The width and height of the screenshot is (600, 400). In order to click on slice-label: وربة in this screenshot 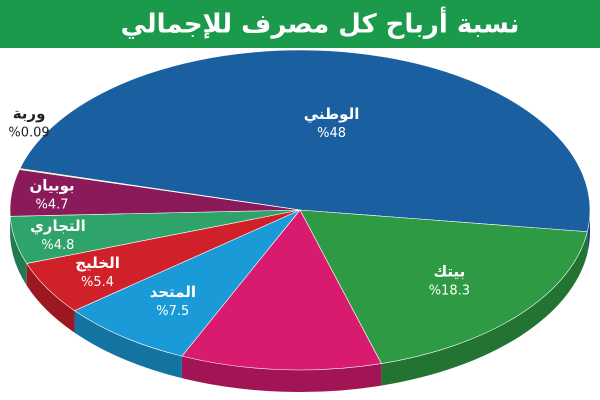, I will do `click(29, 114)`.